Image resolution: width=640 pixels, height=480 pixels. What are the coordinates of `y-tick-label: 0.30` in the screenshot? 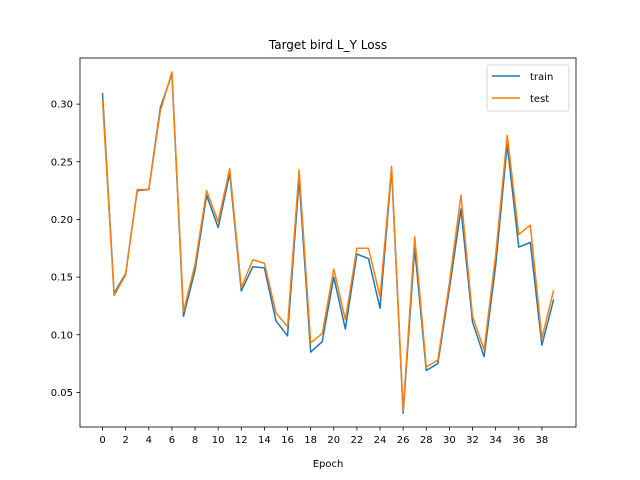 It's located at (62, 105).